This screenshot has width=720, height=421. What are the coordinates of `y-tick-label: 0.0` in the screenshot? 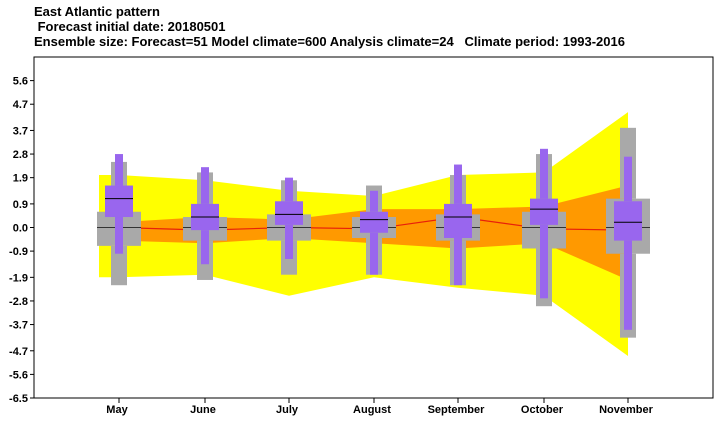 It's located at (20, 229).